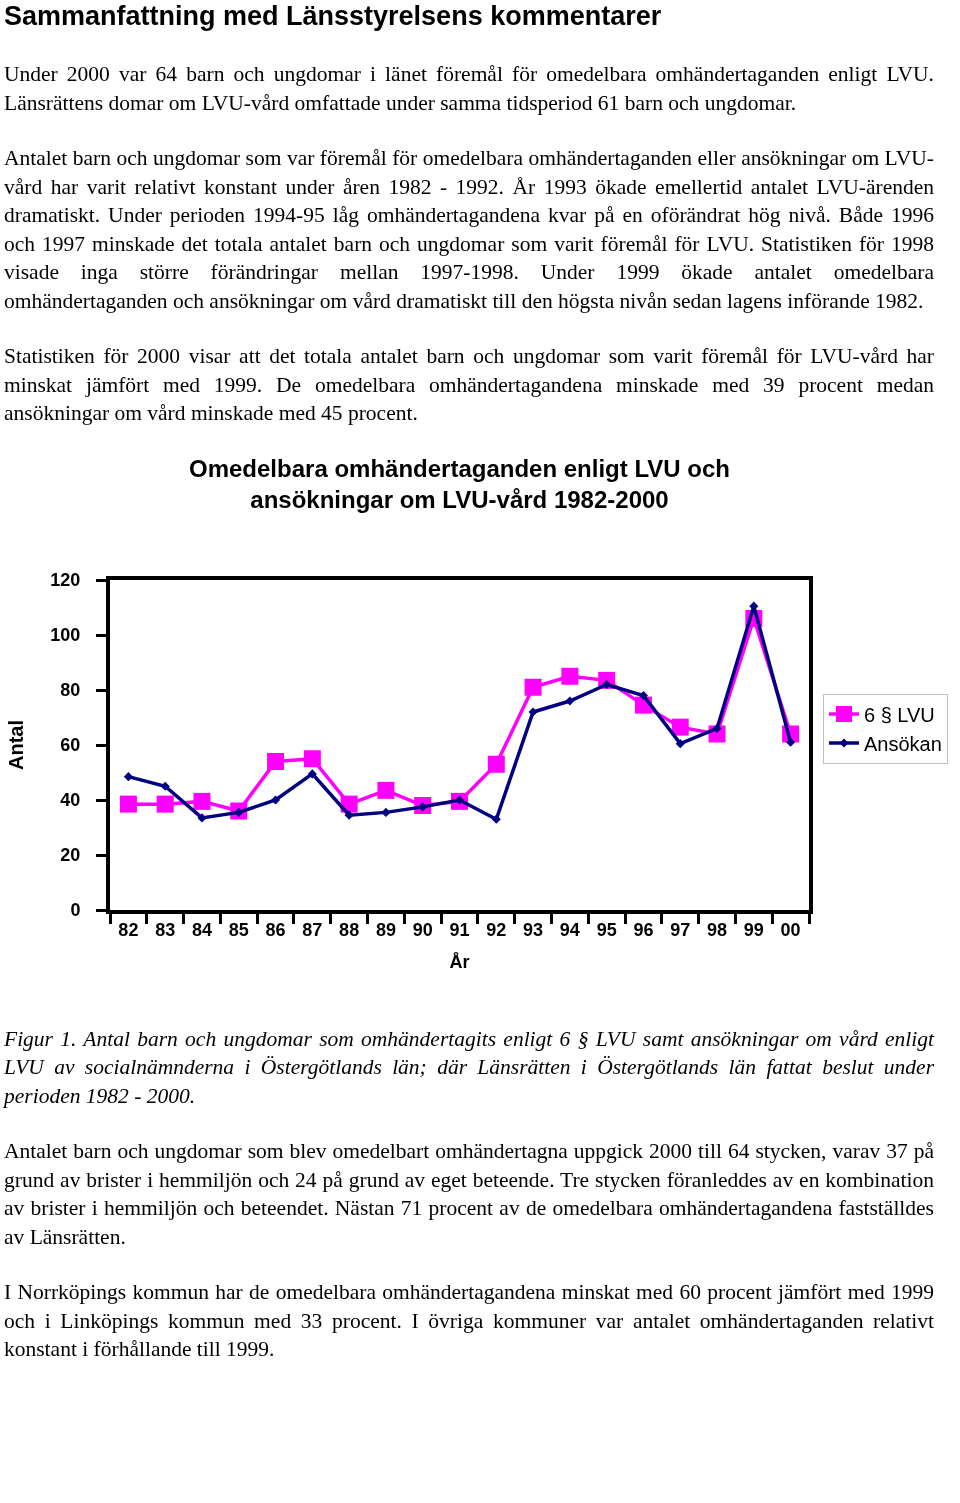 The image size is (960, 1503). Describe the element at coordinates (459, 483) in the screenshot. I see `chart-title: Omedelbara omhändertaganden enligt LVU och ansökningar om LVU-vård 1982-2000` at that location.